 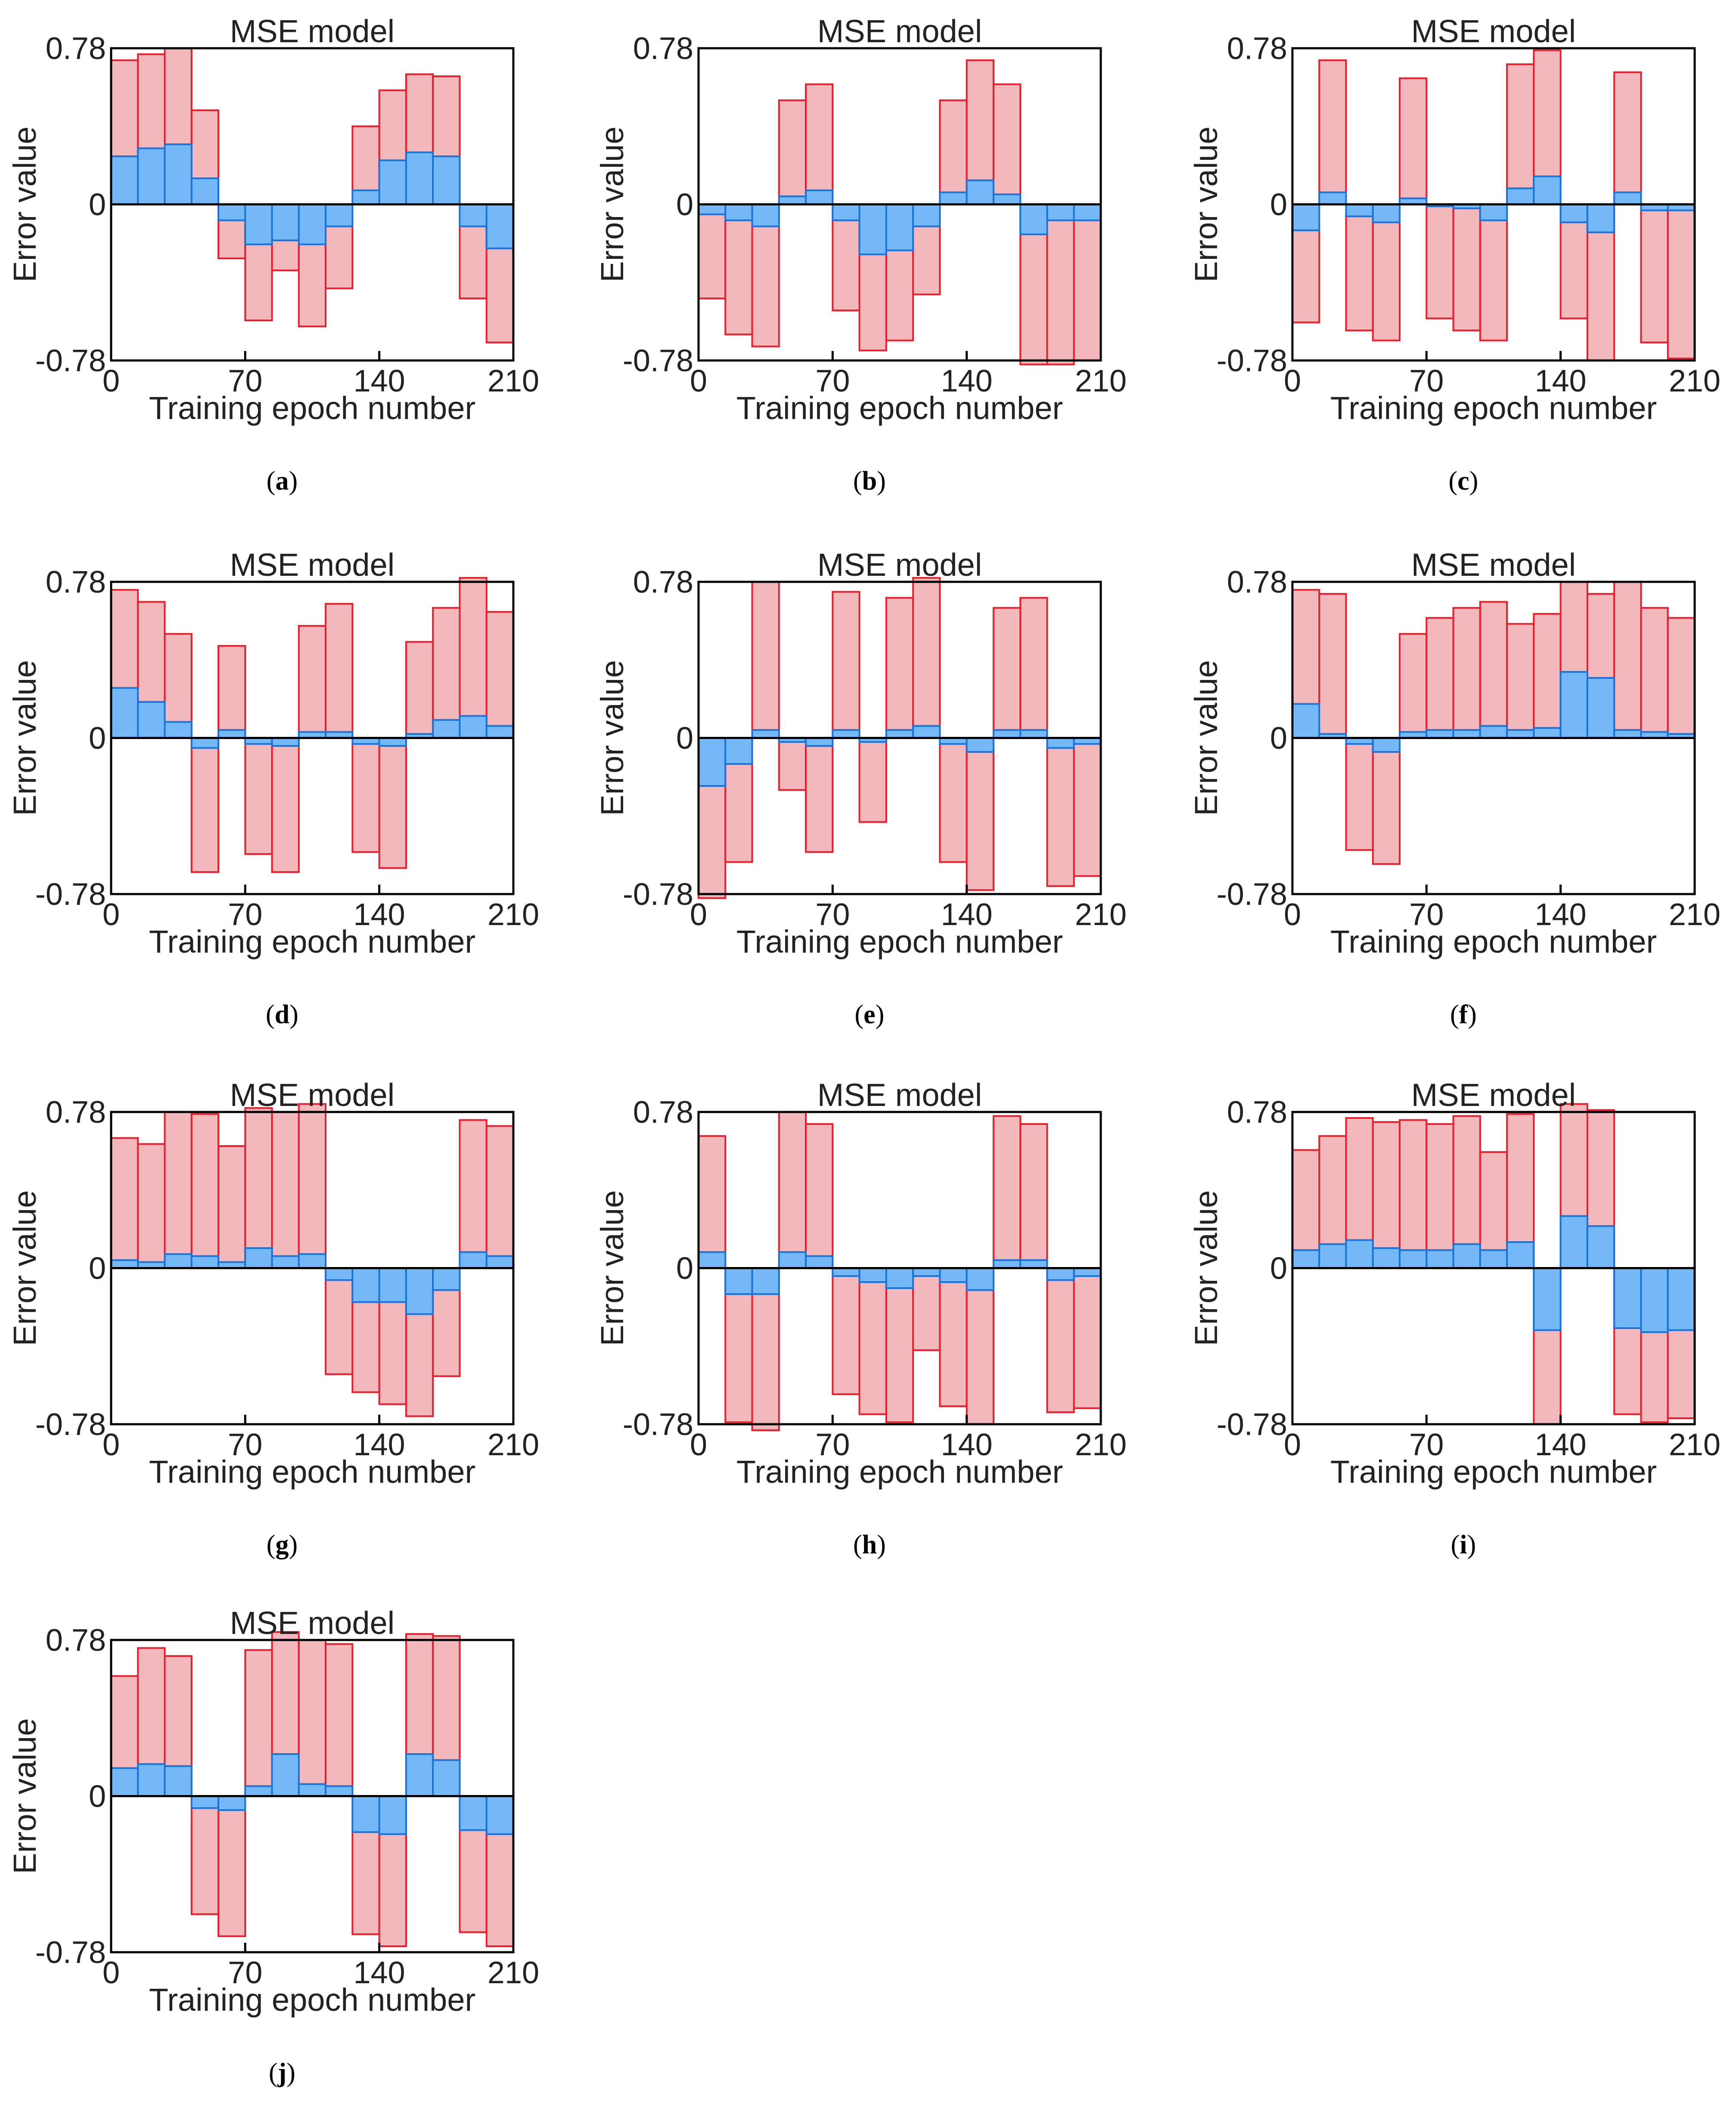 I want to click on x-axis-label-h: Training epoch number, so click(x=900, y=1472).